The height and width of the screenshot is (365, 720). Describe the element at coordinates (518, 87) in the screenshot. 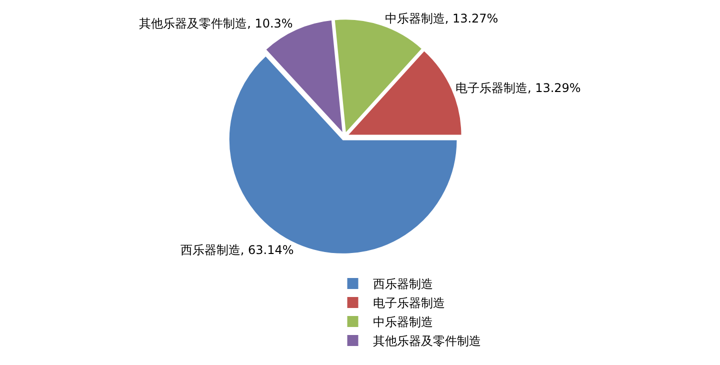

I see `data-label: 电子乐器制造, 13.29%` at that location.